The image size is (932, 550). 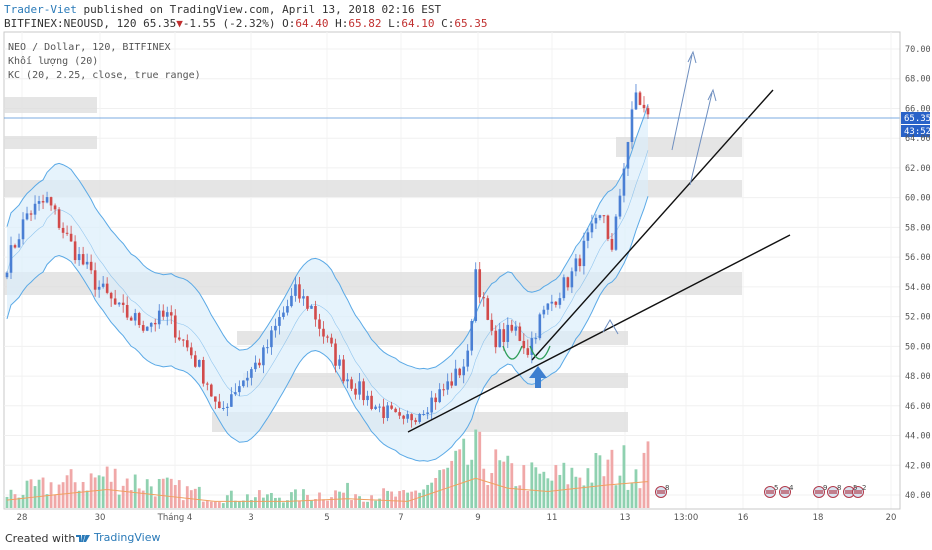 I want to click on tradingview-link: TradingView, so click(x=118, y=537).